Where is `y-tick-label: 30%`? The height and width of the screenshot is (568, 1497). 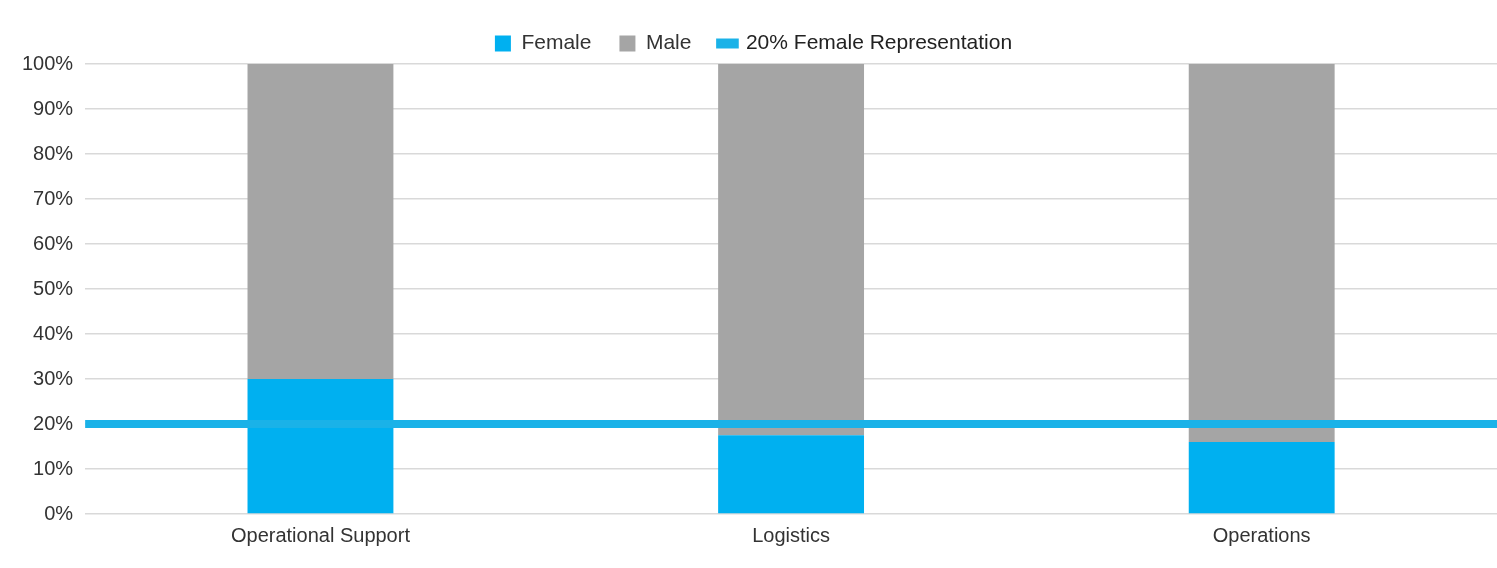 y-tick-label: 30% is located at coordinates (53, 377).